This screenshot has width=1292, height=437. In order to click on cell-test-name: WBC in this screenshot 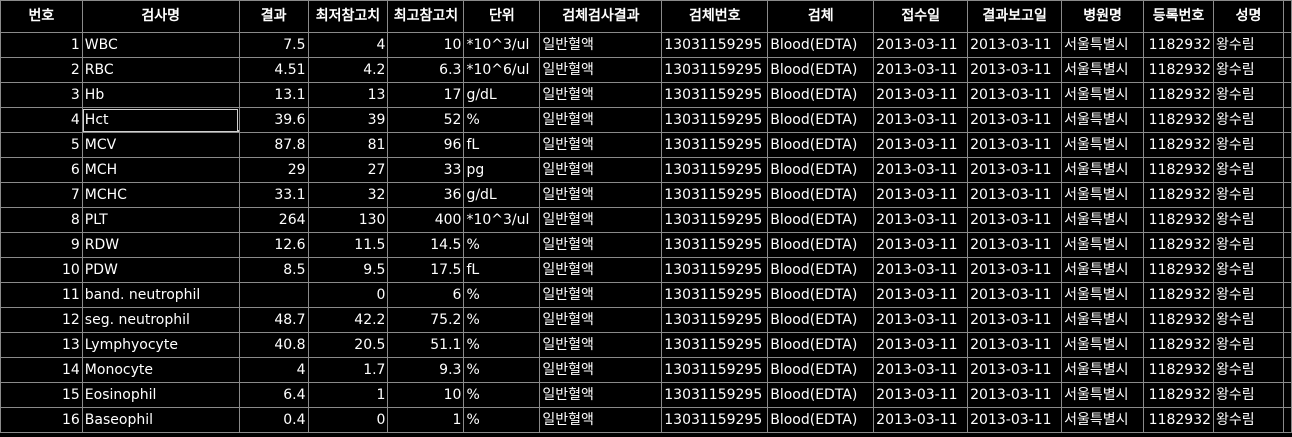, I will do `click(160, 45)`.